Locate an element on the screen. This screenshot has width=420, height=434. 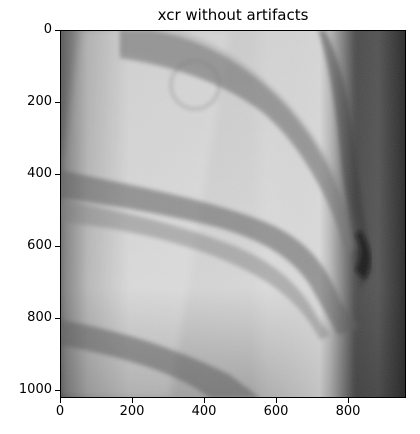
x-tick-label-600: 600 is located at coordinates (276, 411).